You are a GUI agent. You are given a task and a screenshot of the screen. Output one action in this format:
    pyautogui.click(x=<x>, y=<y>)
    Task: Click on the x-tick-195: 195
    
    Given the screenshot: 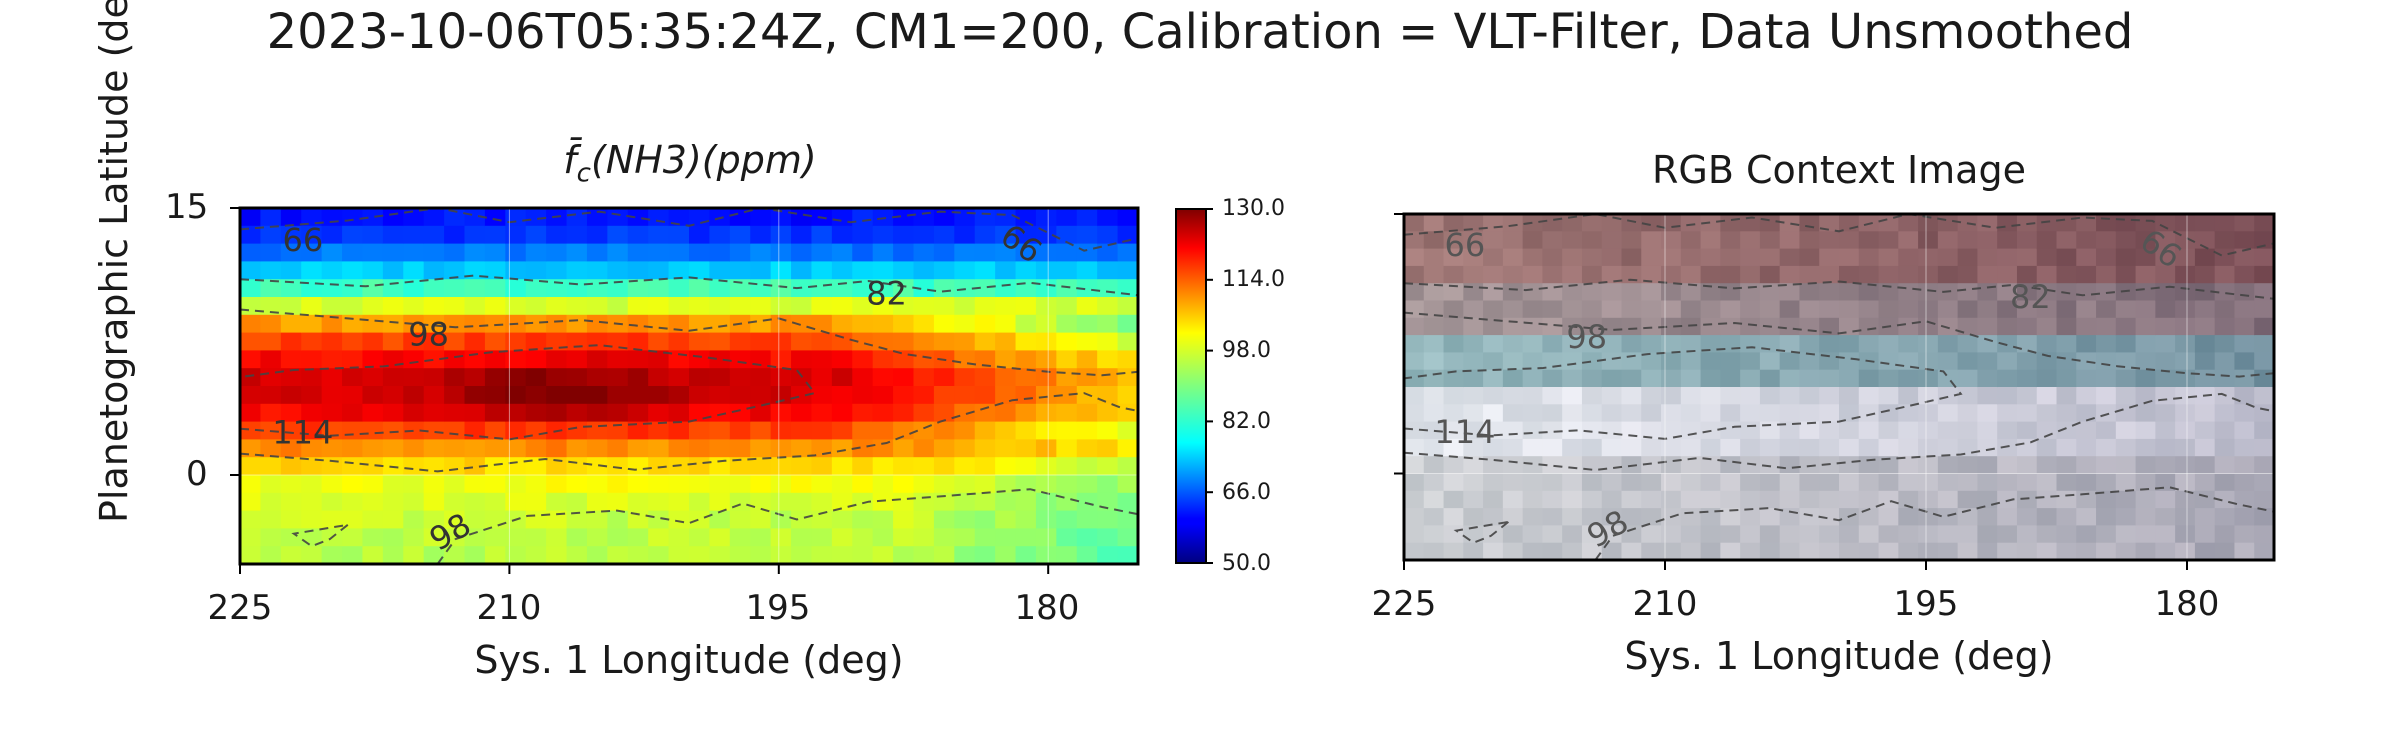 What is the action you would take?
    pyautogui.click(x=778, y=608)
    